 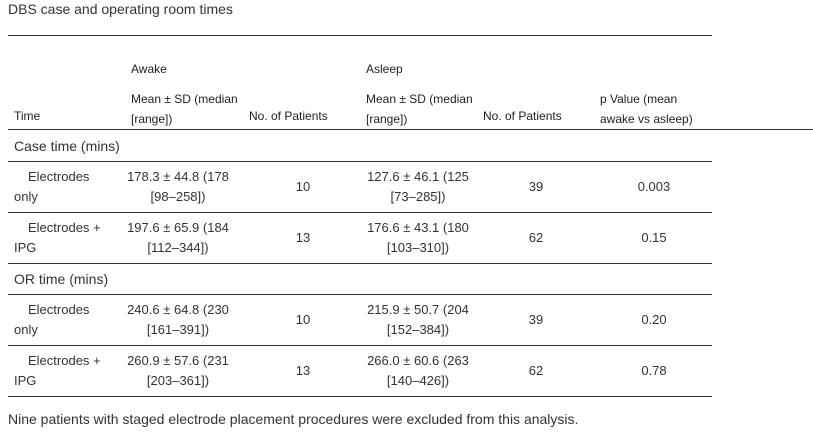 What do you see at coordinates (418, 320) in the screenshot?
I see `asleep-mean-cell: 215.9 ± 50.7 (204 [152–384])` at bounding box center [418, 320].